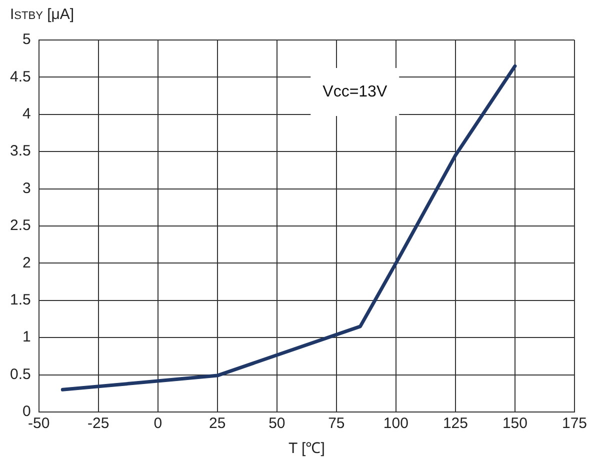 The height and width of the screenshot is (458, 590). What do you see at coordinates (277, 423) in the screenshot?
I see `x-tick-label: 50` at bounding box center [277, 423].